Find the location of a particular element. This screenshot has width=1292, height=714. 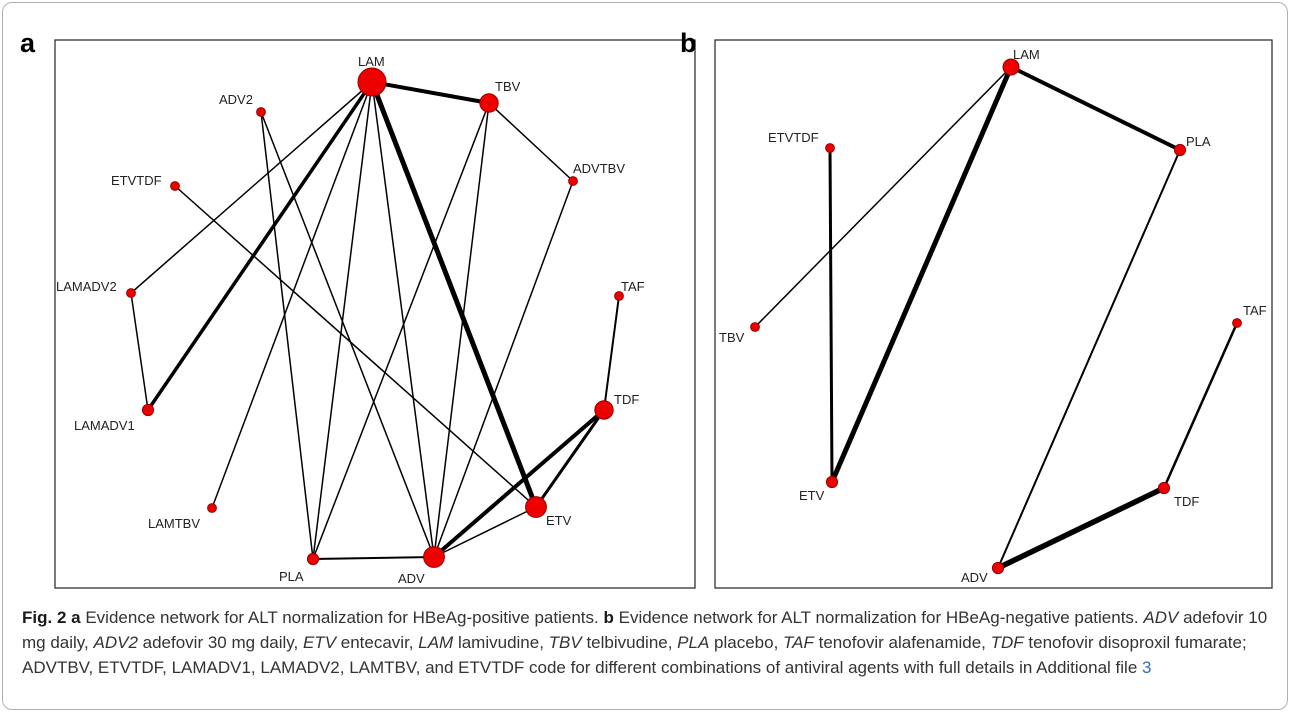

additional-file-link: 3 is located at coordinates (1146, 667).